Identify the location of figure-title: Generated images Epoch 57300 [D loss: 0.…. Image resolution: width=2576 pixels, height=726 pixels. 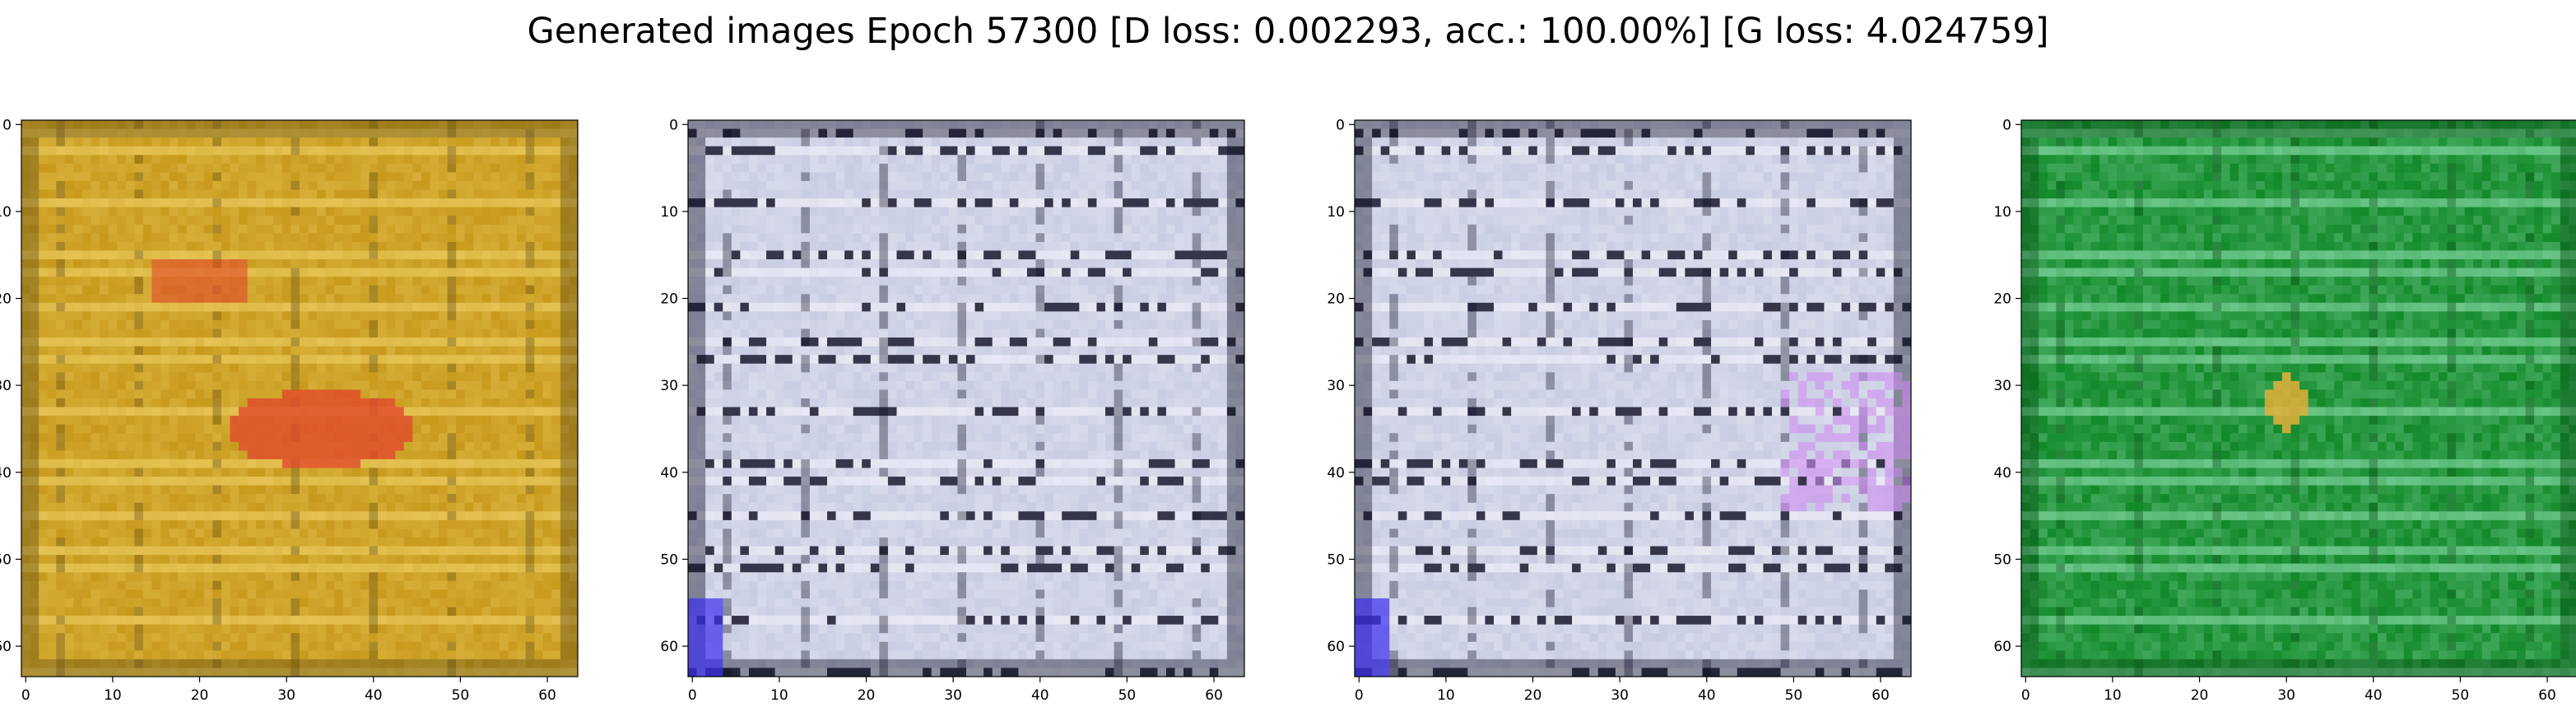
(1288, 31).